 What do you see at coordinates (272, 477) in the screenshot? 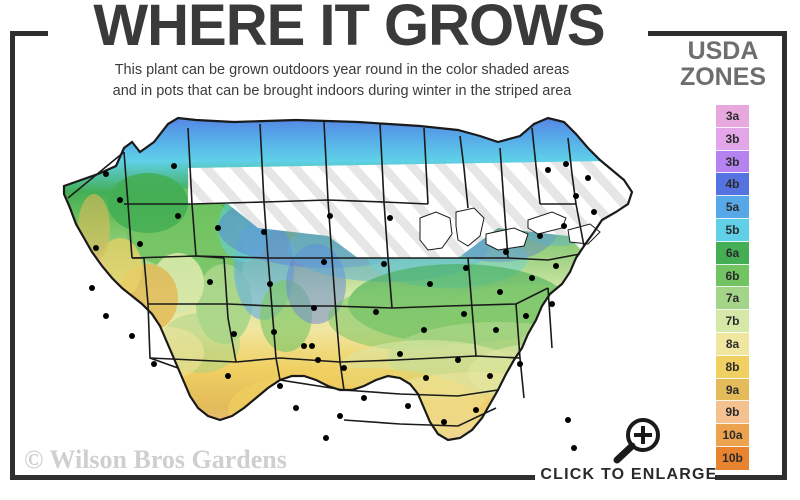
I see `frame-border-bottom-left` at bounding box center [272, 477].